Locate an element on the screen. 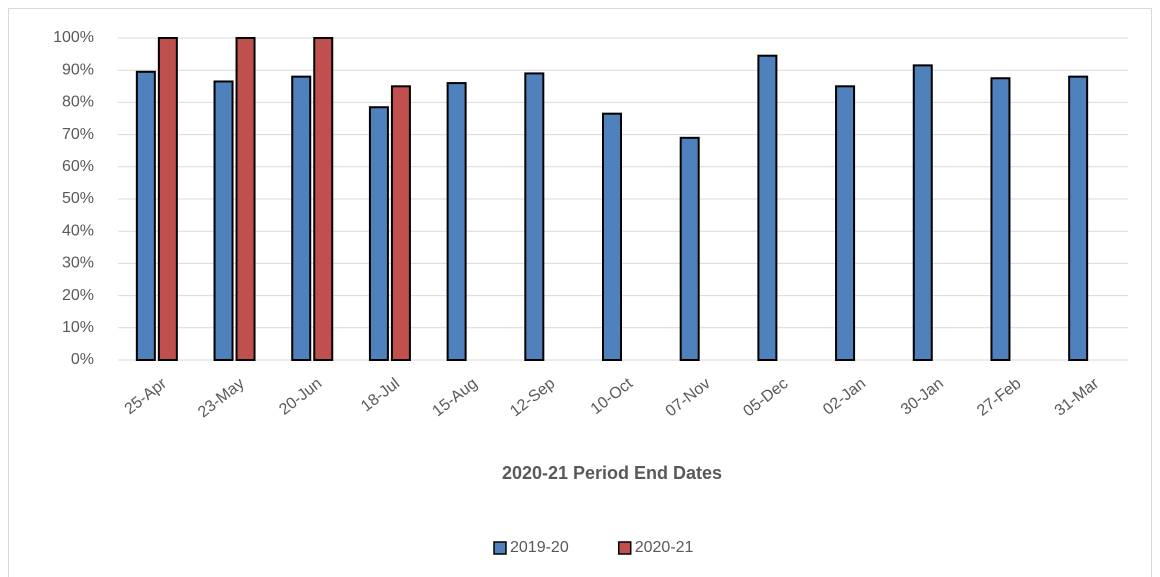  legend-label: 2020-21 is located at coordinates (664, 547).